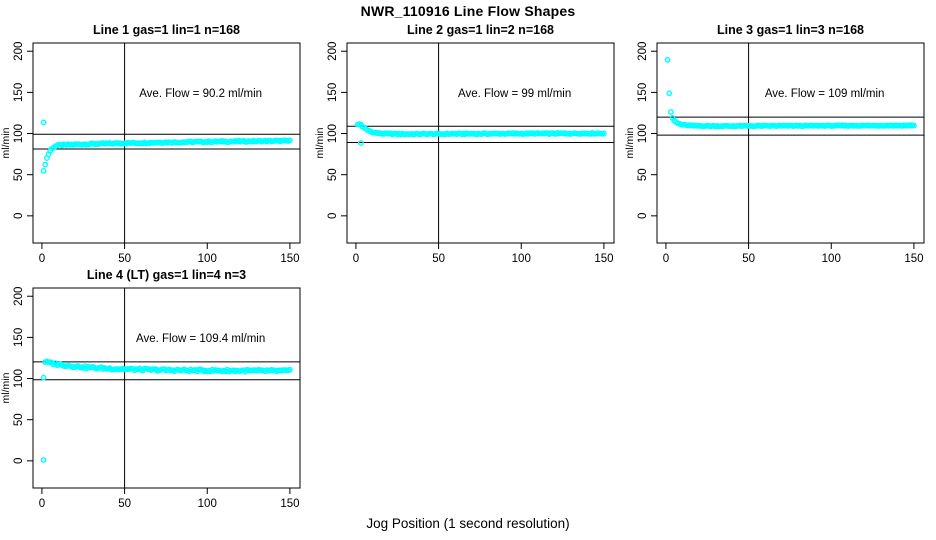  I want to click on ave-flow-annotation: Ave. Flow = 90.2 ml/min, so click(200, 94).